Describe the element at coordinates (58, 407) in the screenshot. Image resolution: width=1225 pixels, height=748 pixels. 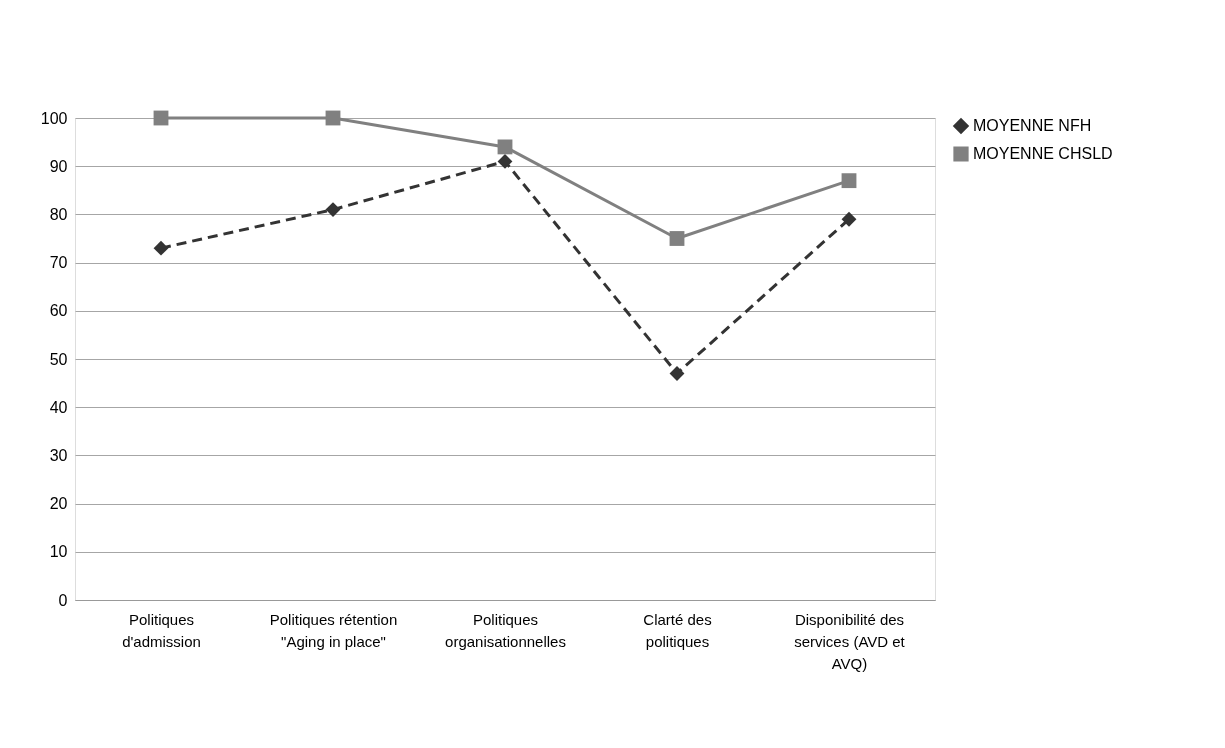
I see `y-tick-label: 40` at that location.